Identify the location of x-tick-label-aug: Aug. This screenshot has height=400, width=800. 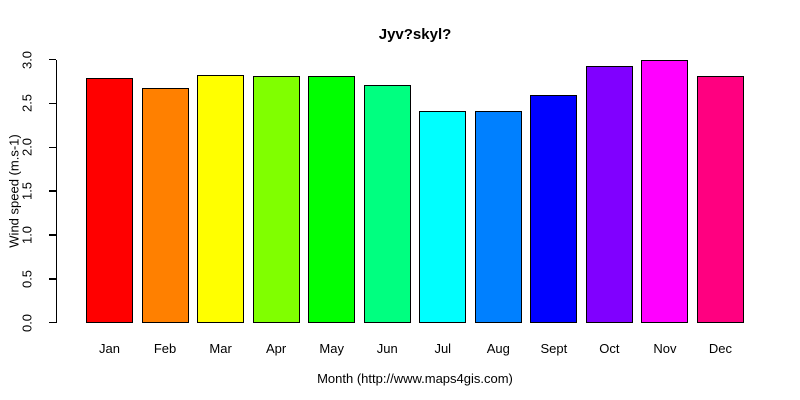
(498, 348).